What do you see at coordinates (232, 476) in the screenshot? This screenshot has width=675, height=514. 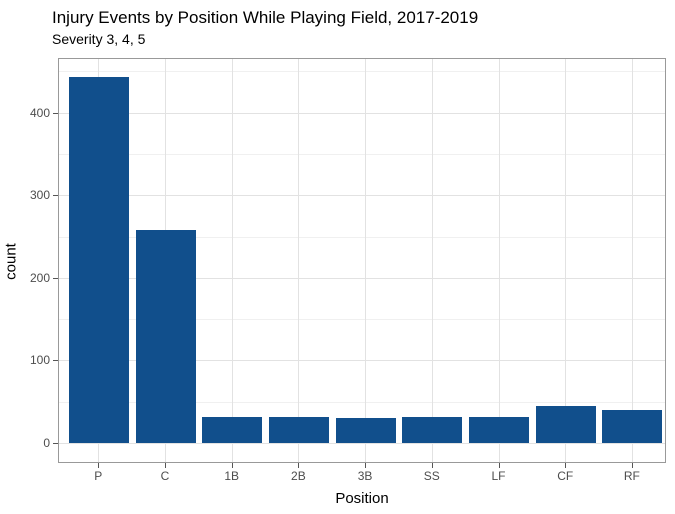 I see `x-tick-label-1B: 1B` at bounding box center [232, 476].